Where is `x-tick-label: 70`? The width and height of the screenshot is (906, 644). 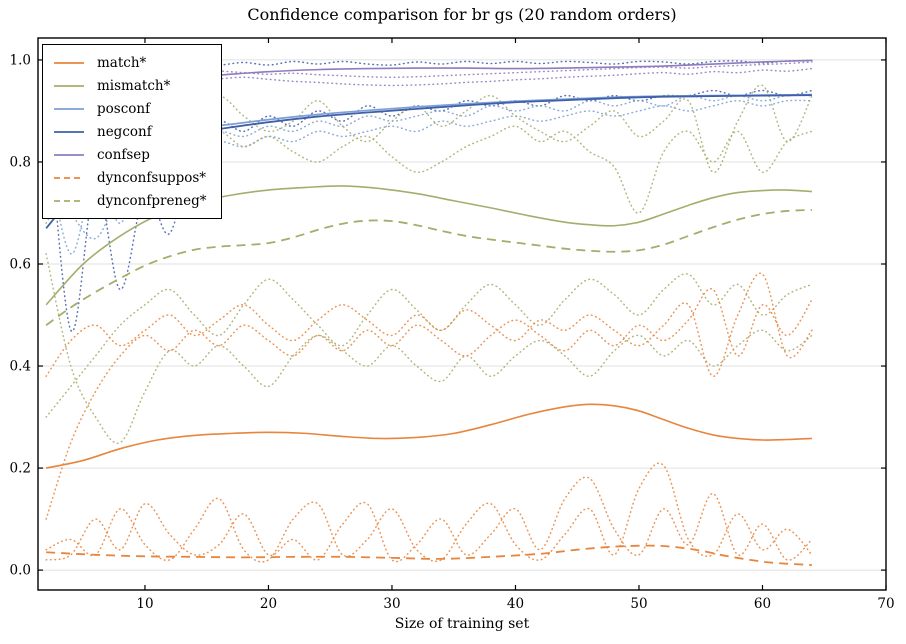
x-tick-label: 70 is located at coordinates (885, 604).